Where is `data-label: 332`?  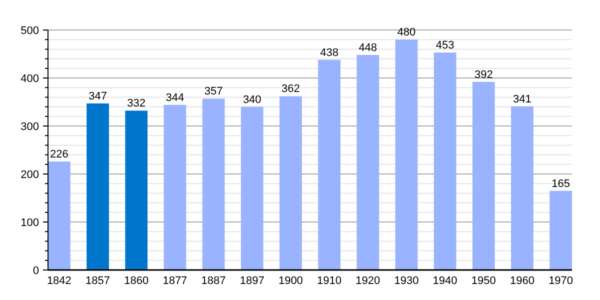 data-label: 332 is located at coordinates (136, 104).